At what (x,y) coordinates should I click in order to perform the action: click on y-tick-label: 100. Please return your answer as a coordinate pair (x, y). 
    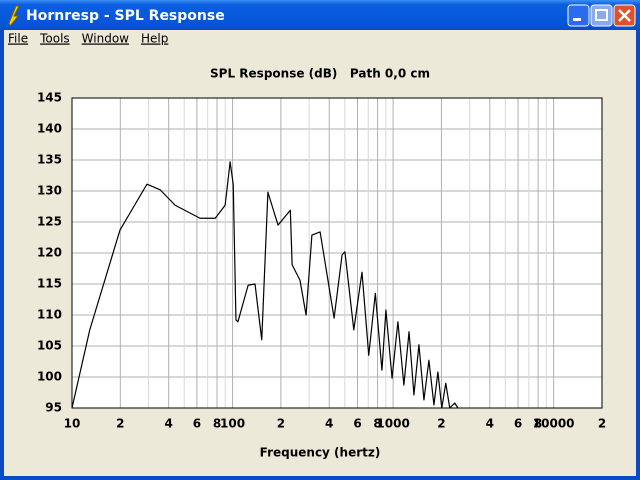
    Looking at the image, I should click on (49, 377).